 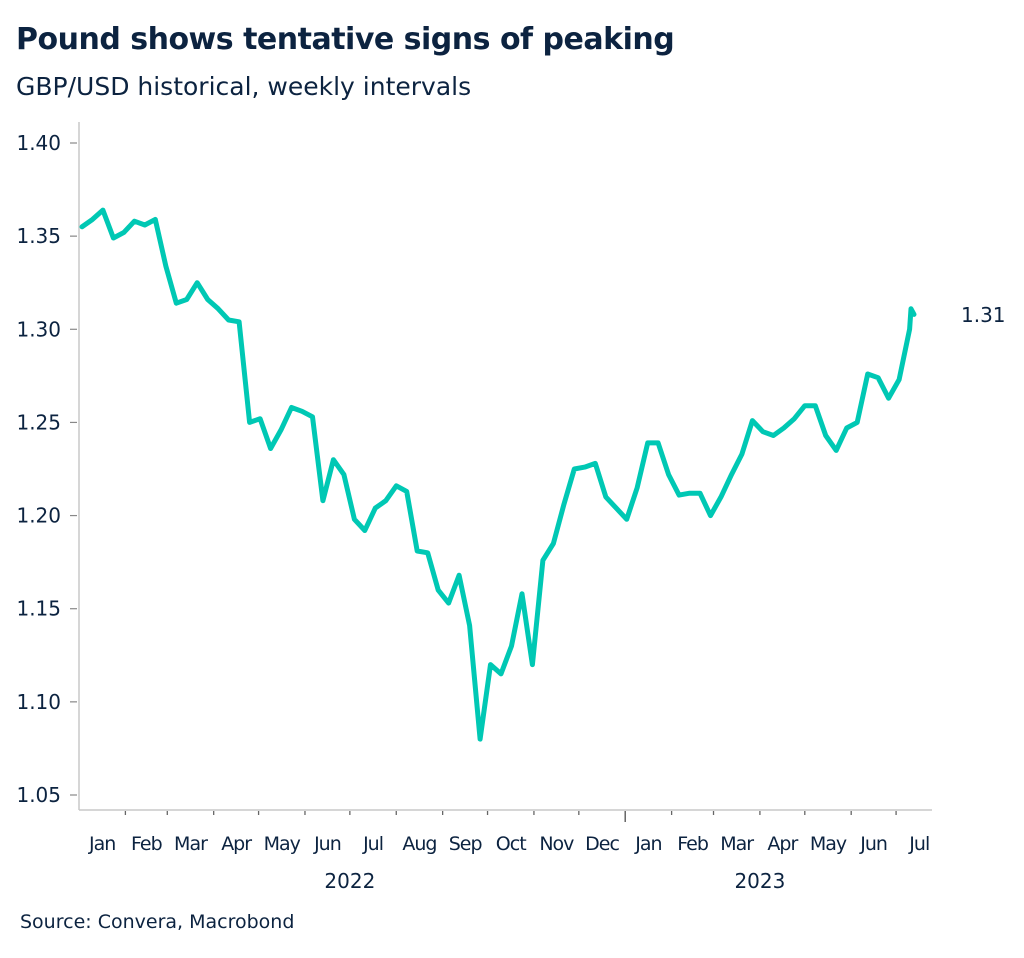 I want to click on y-tick-label: 1.15, so click(x=38, y=609).